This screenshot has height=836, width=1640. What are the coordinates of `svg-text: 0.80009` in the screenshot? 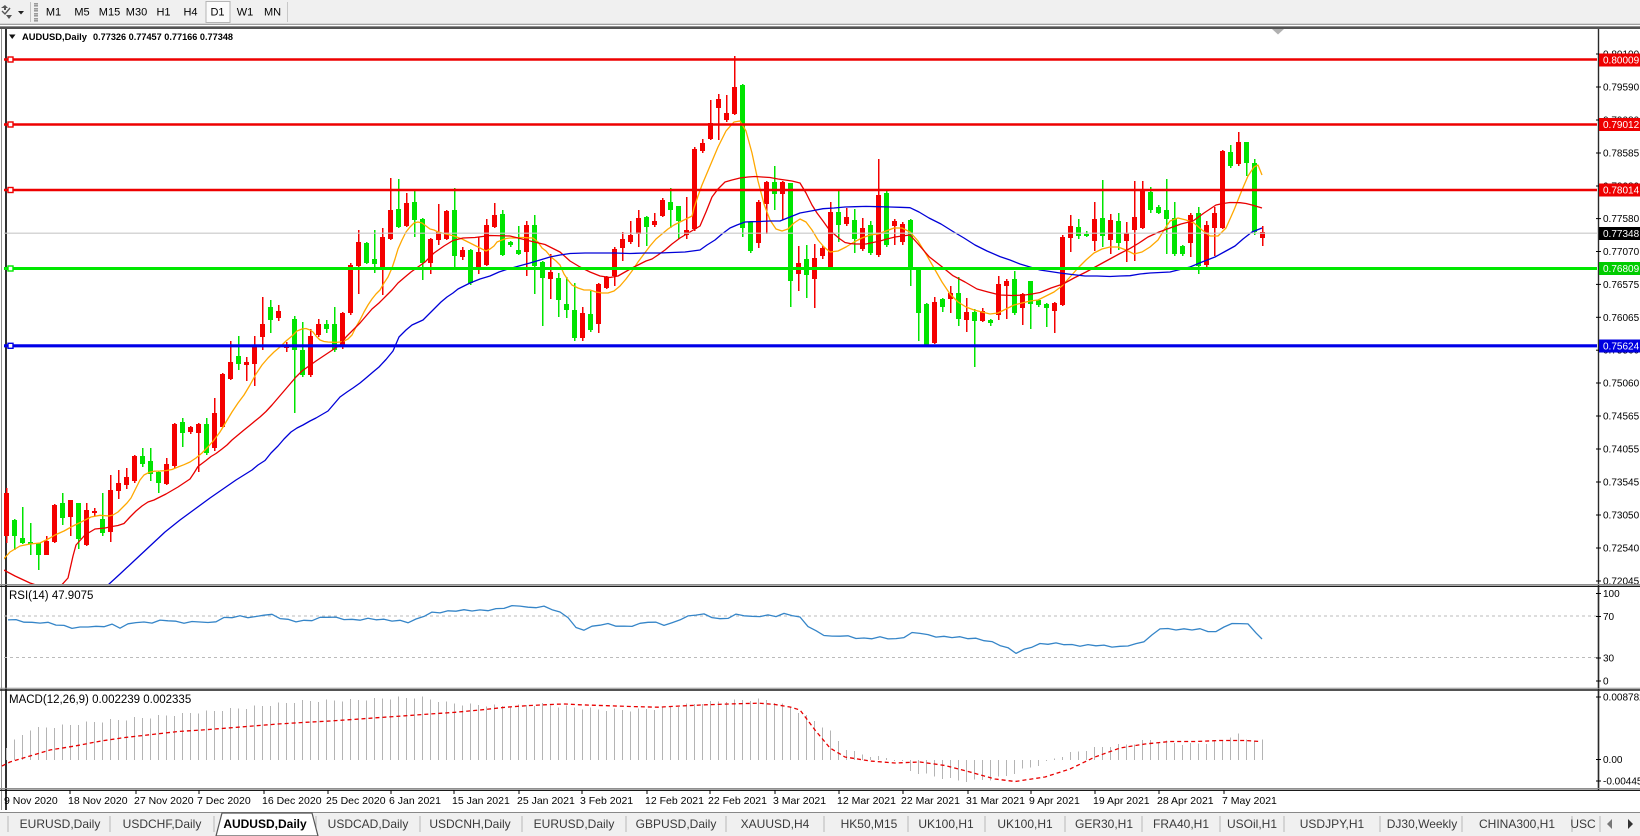 It's located at (1621, 61).